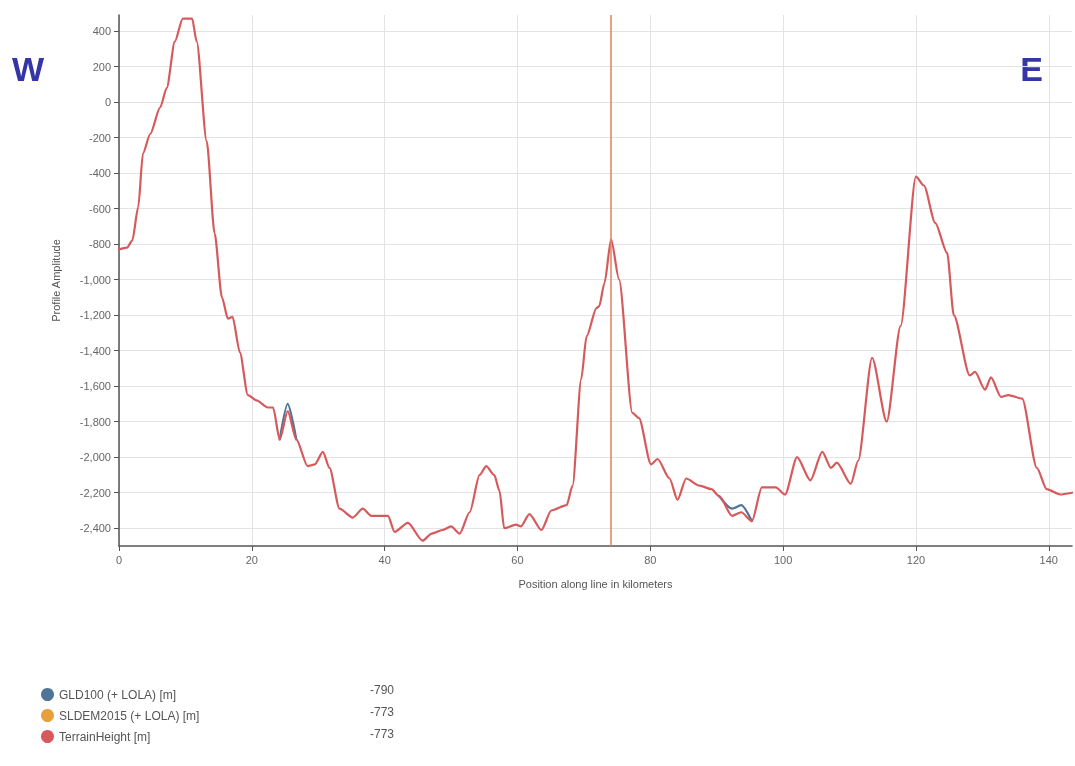 This screenshot has width=1075, height=766. Describe the element at coordinates (382, 690) in the screenshot. I see `text: -790` at that location.